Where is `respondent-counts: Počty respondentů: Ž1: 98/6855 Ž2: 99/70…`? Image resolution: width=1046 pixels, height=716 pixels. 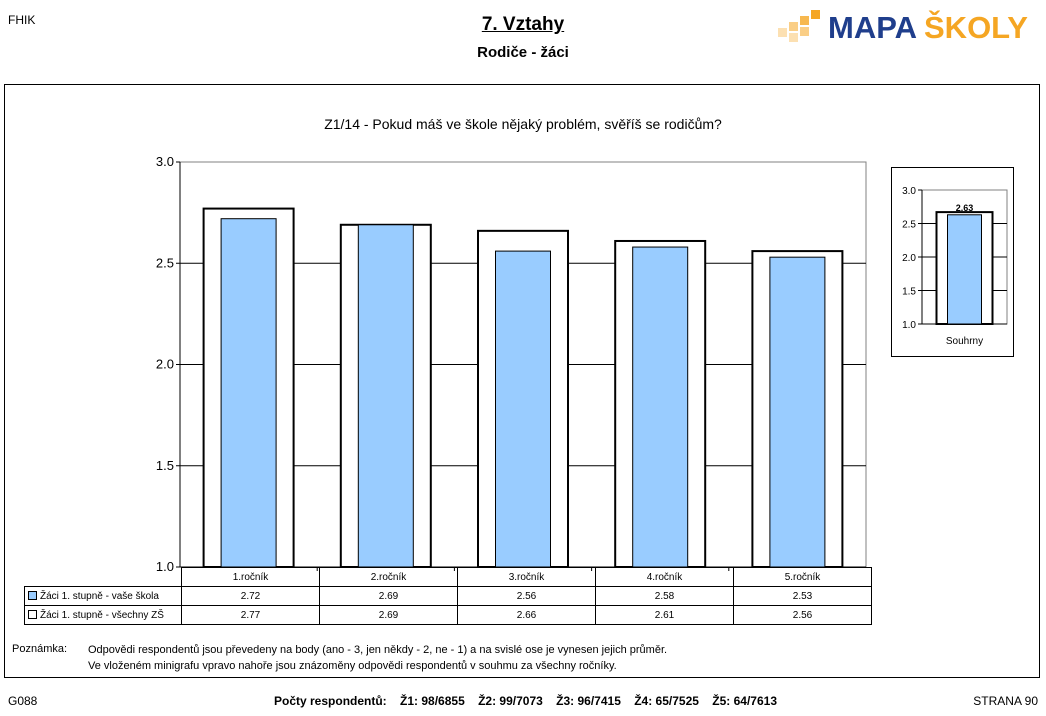 respondent-counts: Počty respondentů: Ž1: 98/6855 Ž2: 99/70… is located at coordinates (530, 701).